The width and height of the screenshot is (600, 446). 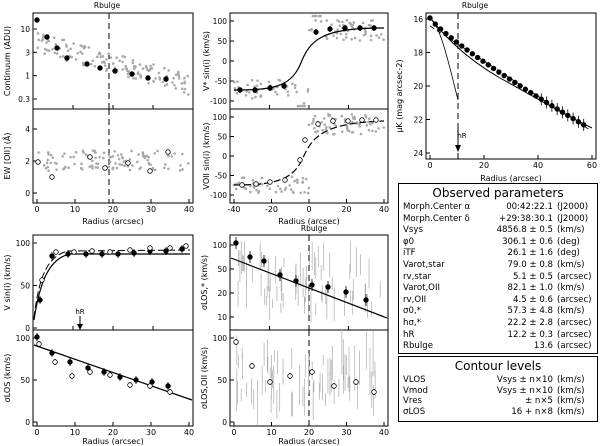 What do you see at coordinates (309, 221) in the screenshot?
I see `vgas-xlabel: Radius (arcsec)` at bounding box center [309, 221].